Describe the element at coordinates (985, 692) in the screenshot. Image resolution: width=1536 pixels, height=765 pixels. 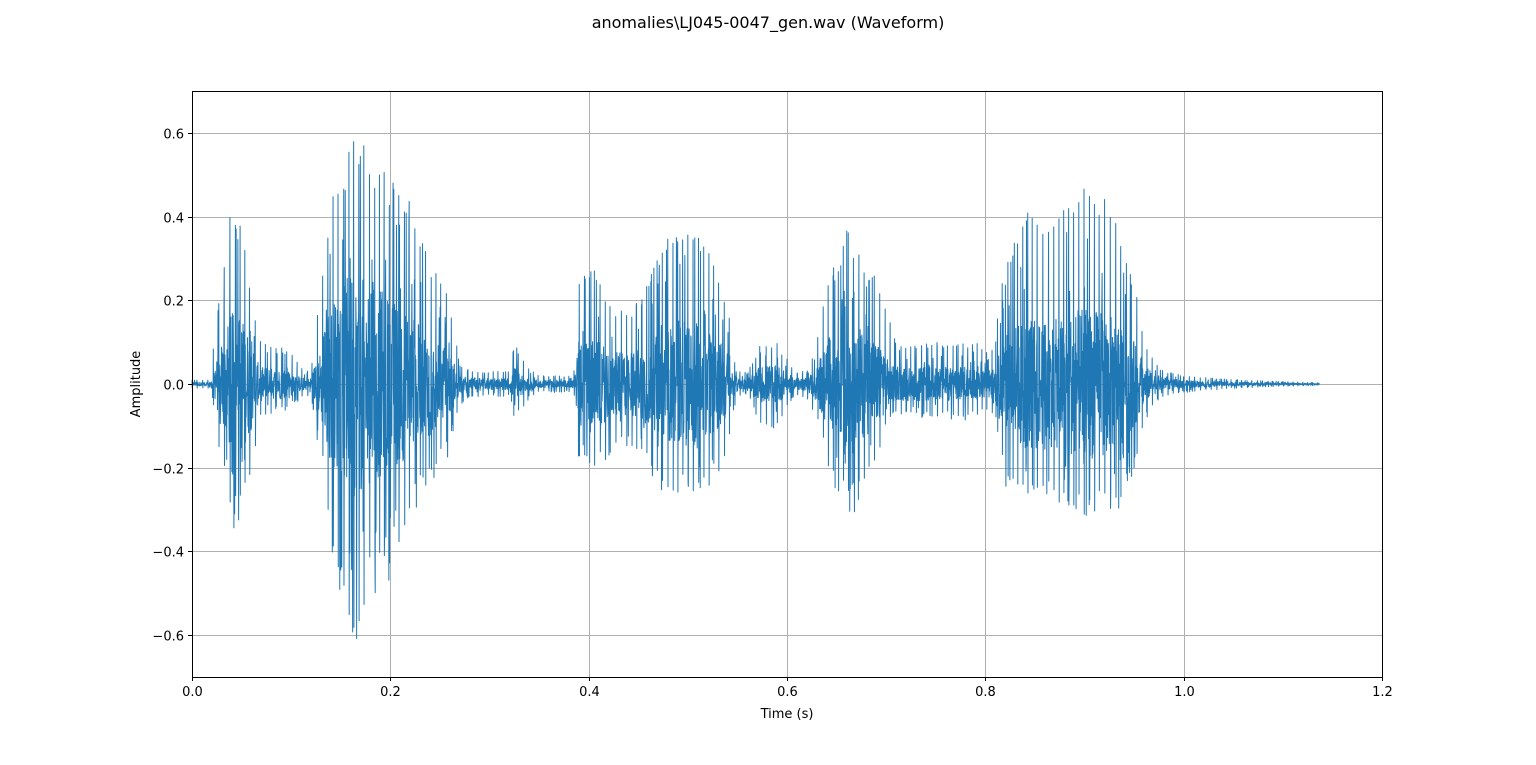
I see `x-tick-label: 0.8` at that location.